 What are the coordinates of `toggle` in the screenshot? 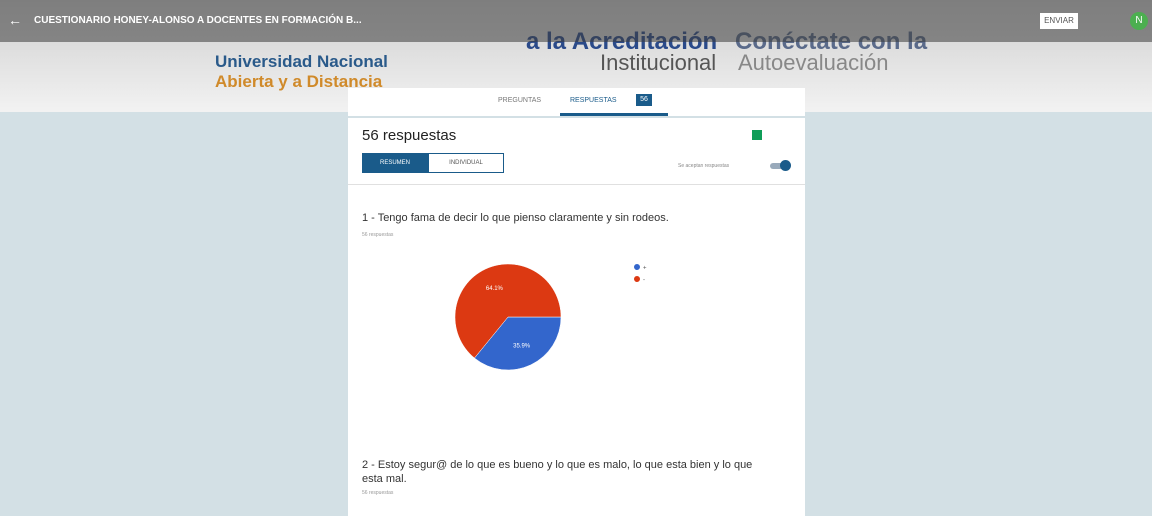 It's located at (779, 166).